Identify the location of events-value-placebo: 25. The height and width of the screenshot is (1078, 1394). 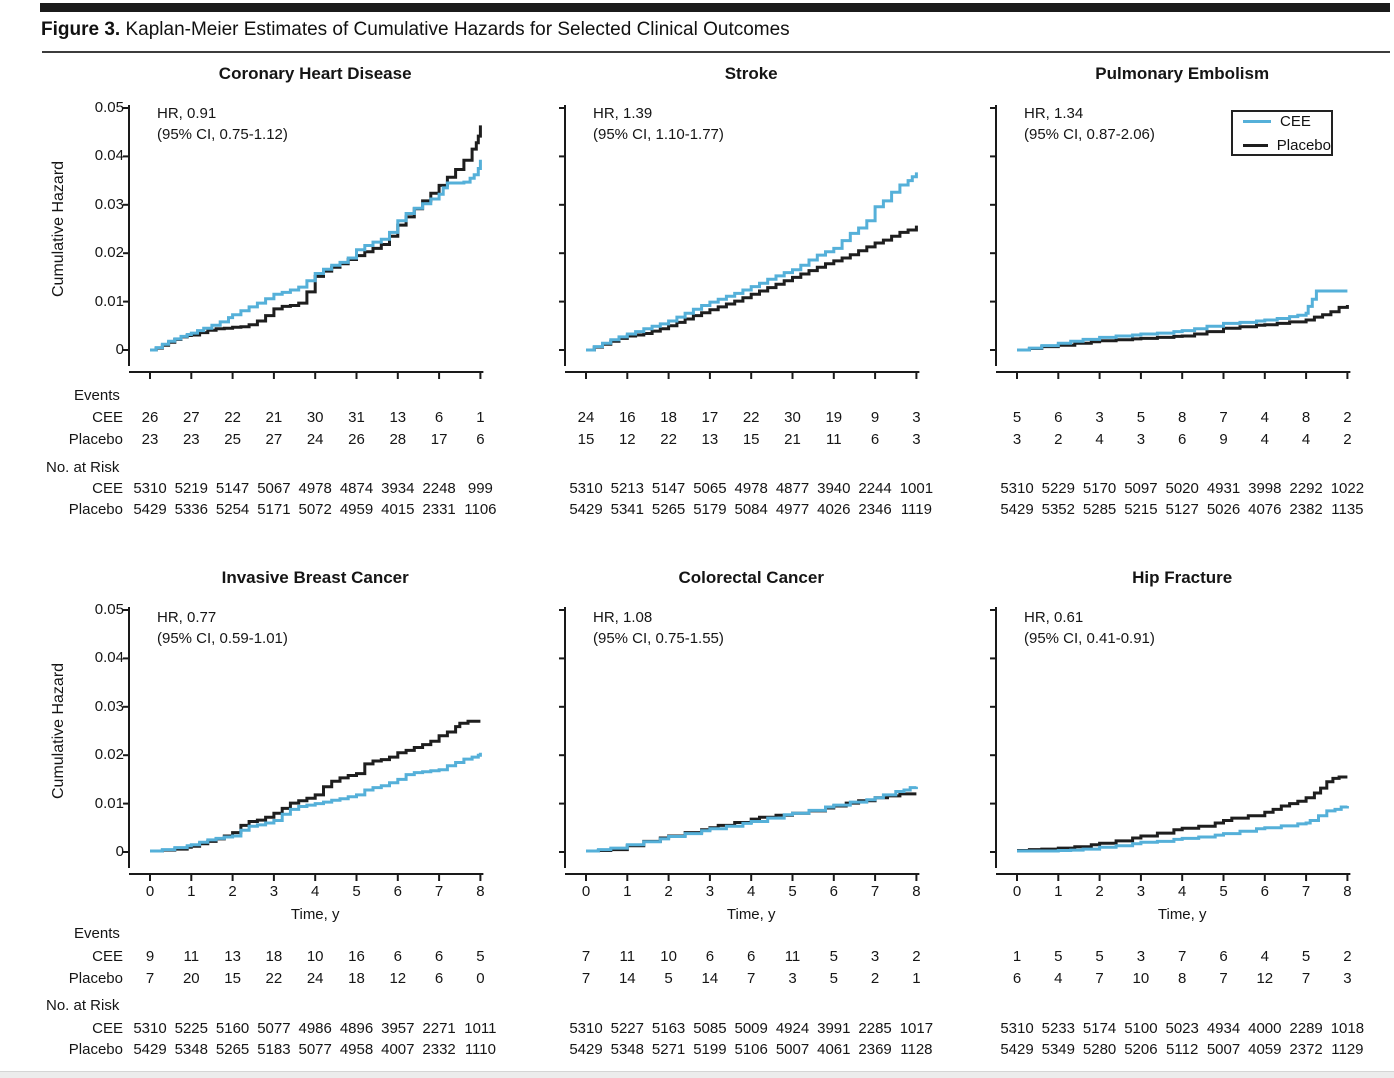
(232, 439).